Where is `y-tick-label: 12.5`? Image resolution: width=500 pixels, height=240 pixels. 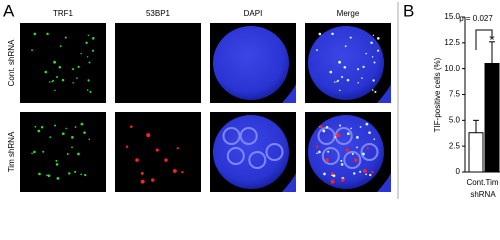 y-tick-label: 12.5 is located at coordinates (452, 42).